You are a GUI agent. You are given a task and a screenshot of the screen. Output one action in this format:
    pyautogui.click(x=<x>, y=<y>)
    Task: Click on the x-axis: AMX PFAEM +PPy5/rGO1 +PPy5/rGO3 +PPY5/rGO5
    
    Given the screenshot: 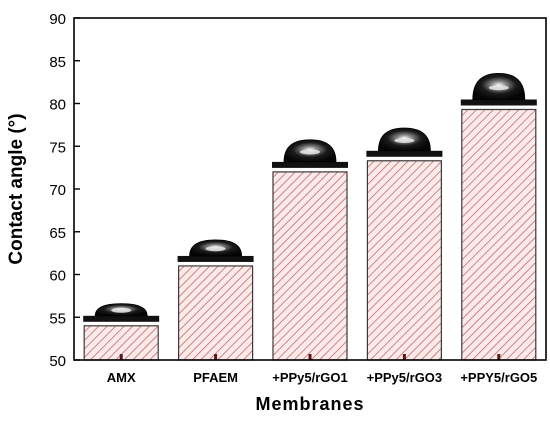 What is the action you would take?
    pyautogui.click(x=322, y=377)
    